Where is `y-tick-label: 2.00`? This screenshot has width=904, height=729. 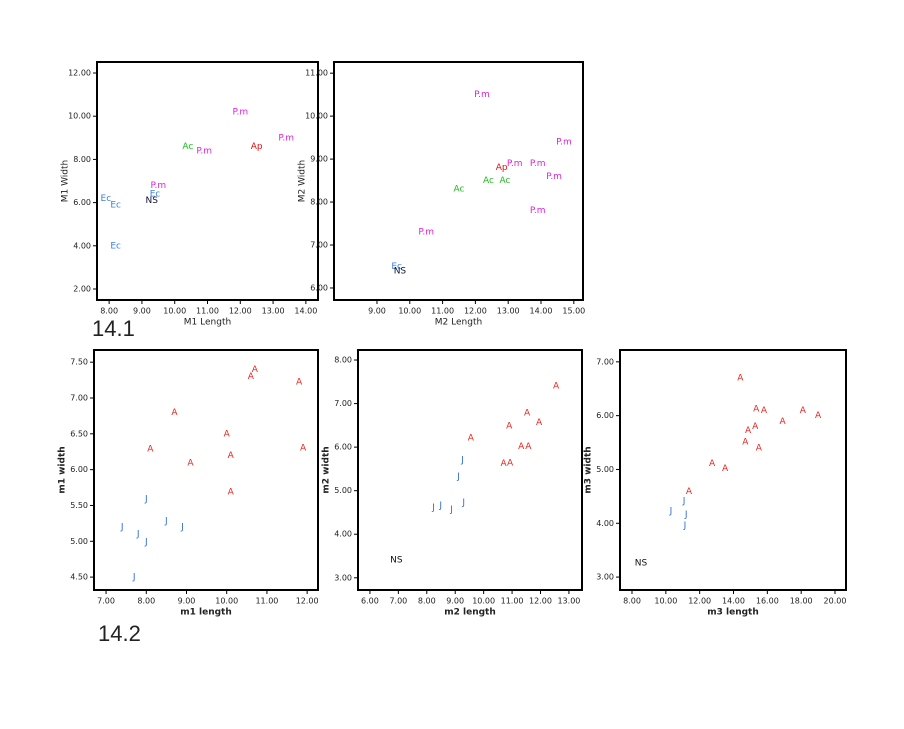 y-tick-label: 2.00 is located at coordinates (82, 288).